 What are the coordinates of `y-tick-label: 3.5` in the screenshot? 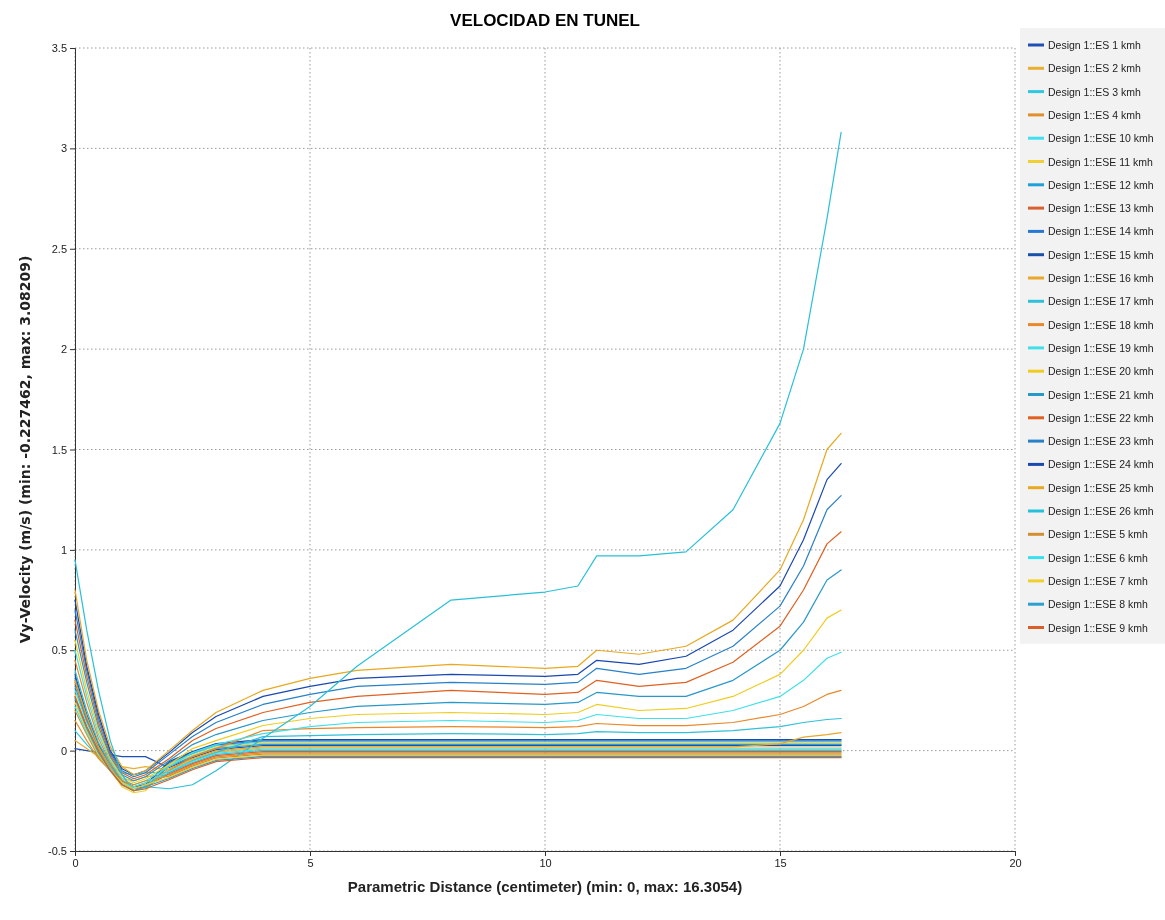 It's located at (59, 48).